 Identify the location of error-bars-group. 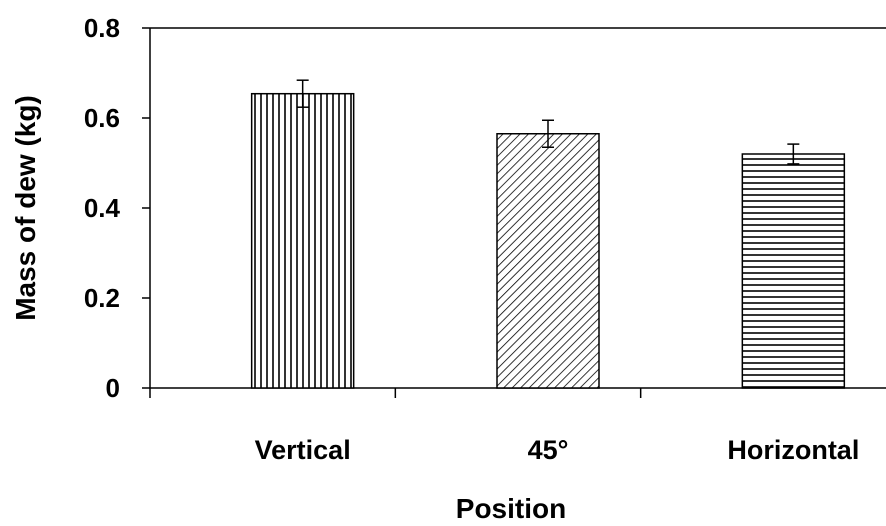
(548, 122).